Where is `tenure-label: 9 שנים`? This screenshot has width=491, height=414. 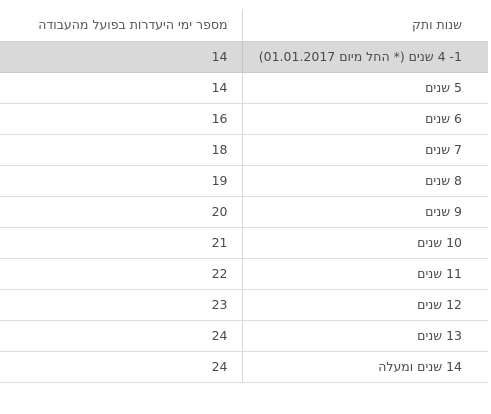 tenure-label: 9 שנים is located at coordinates (443, 211).